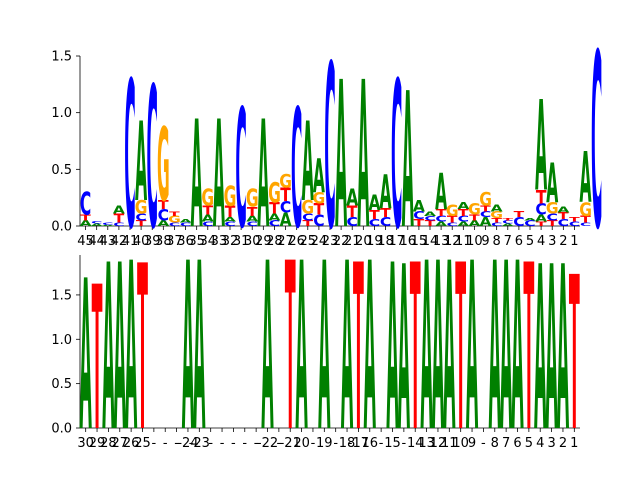  What do you see at coordinates (119, 241) in the screenshot?
I see `x-tick-label: 42` at bounding box center [119, 241].